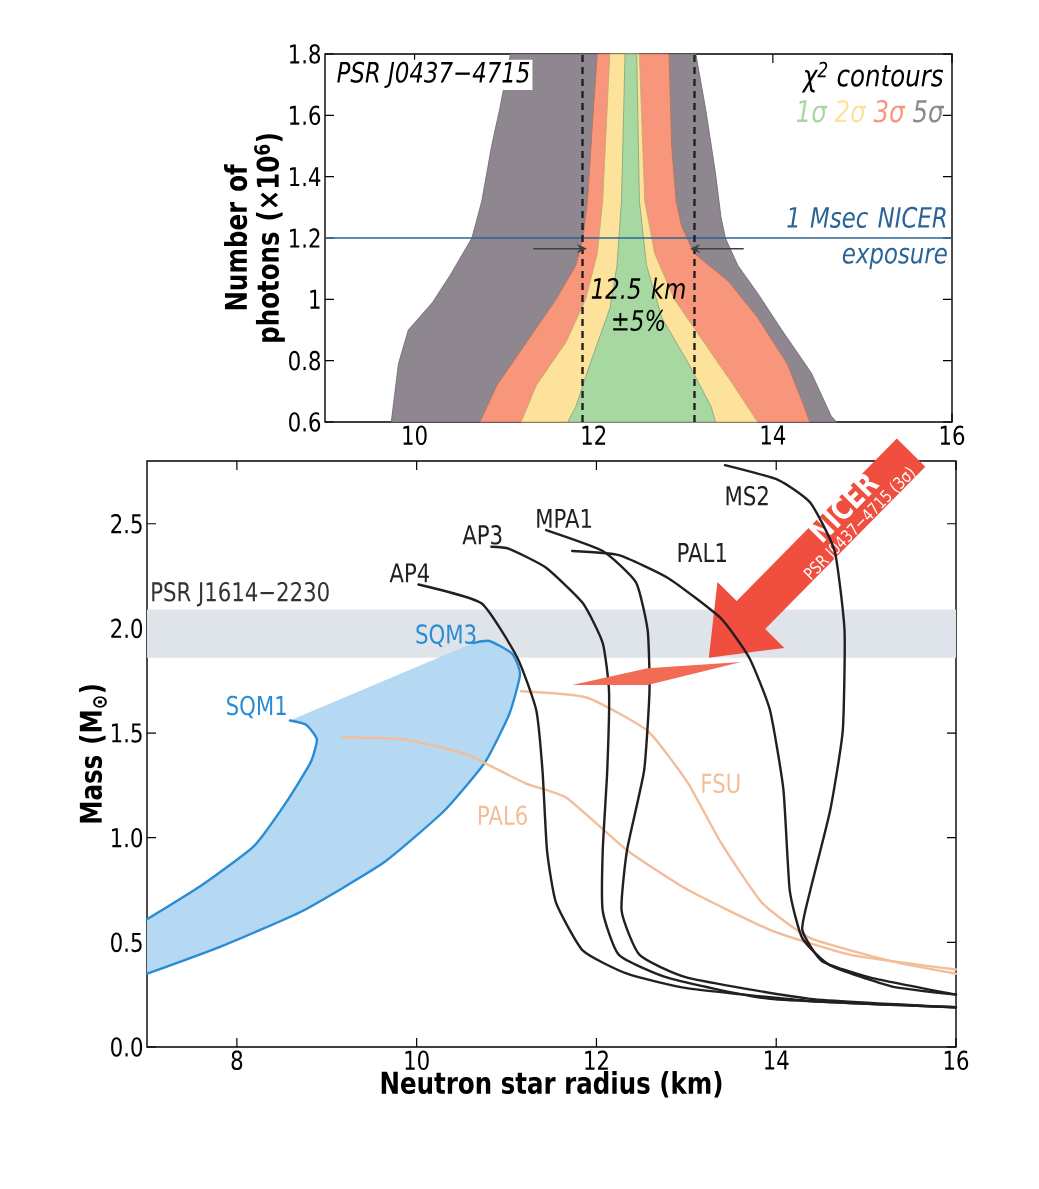 The width and height of the screenshot is (1039, 1189). What do you see at coordinates (702, 552) in the screenshot?
I see `series-label: PAL1` at bounding box center [702, 552].